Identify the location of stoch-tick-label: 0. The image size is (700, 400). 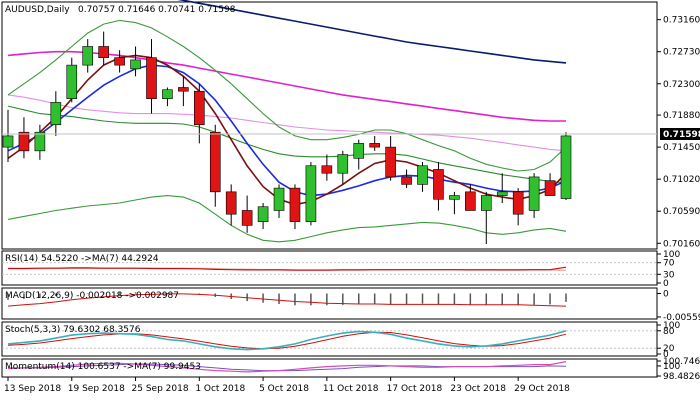
(666, 355).